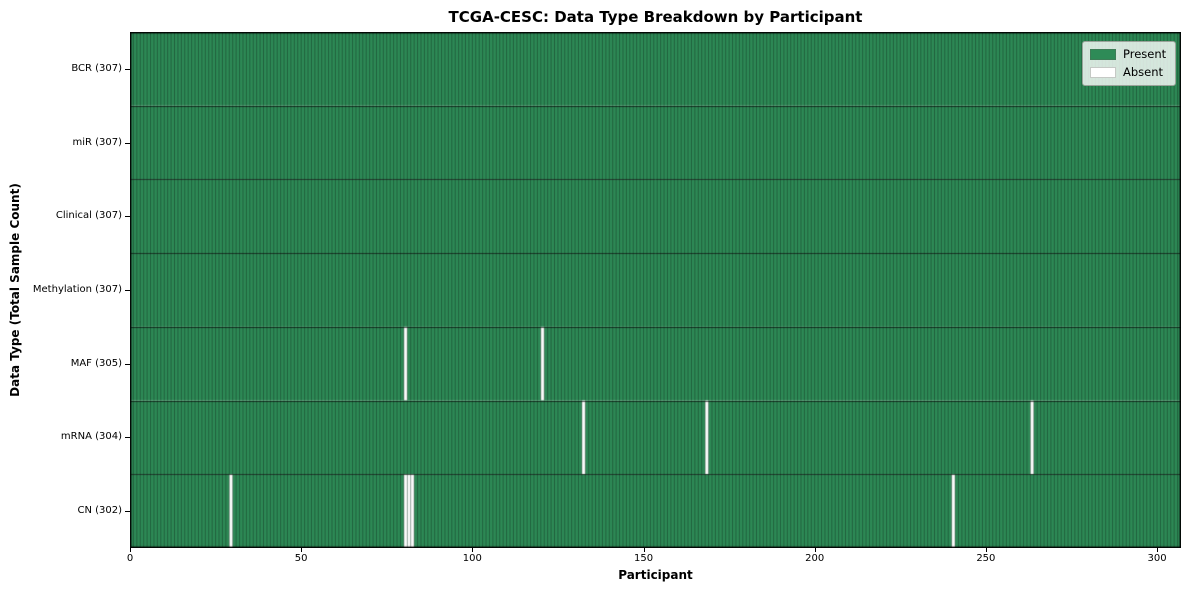  What do you see at coordinates (472, 558) in the screenshot?
I see `x-tick-label: 100` at bounding box center [472, 558].